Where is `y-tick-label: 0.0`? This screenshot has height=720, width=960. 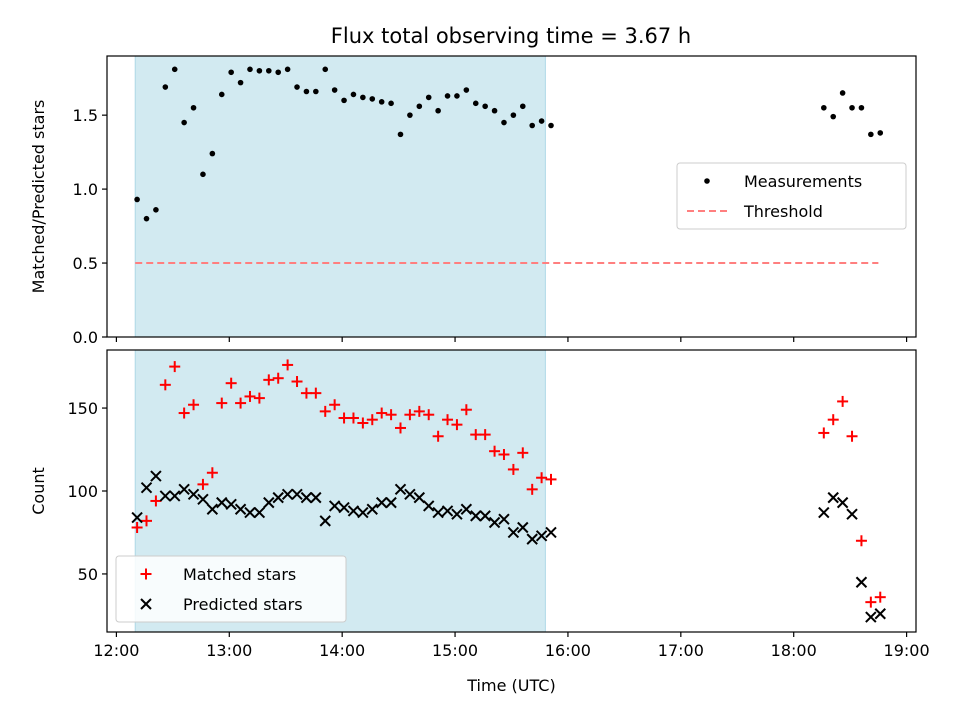
y-tick-label: 0.0 is located at coordinates (85, 337).